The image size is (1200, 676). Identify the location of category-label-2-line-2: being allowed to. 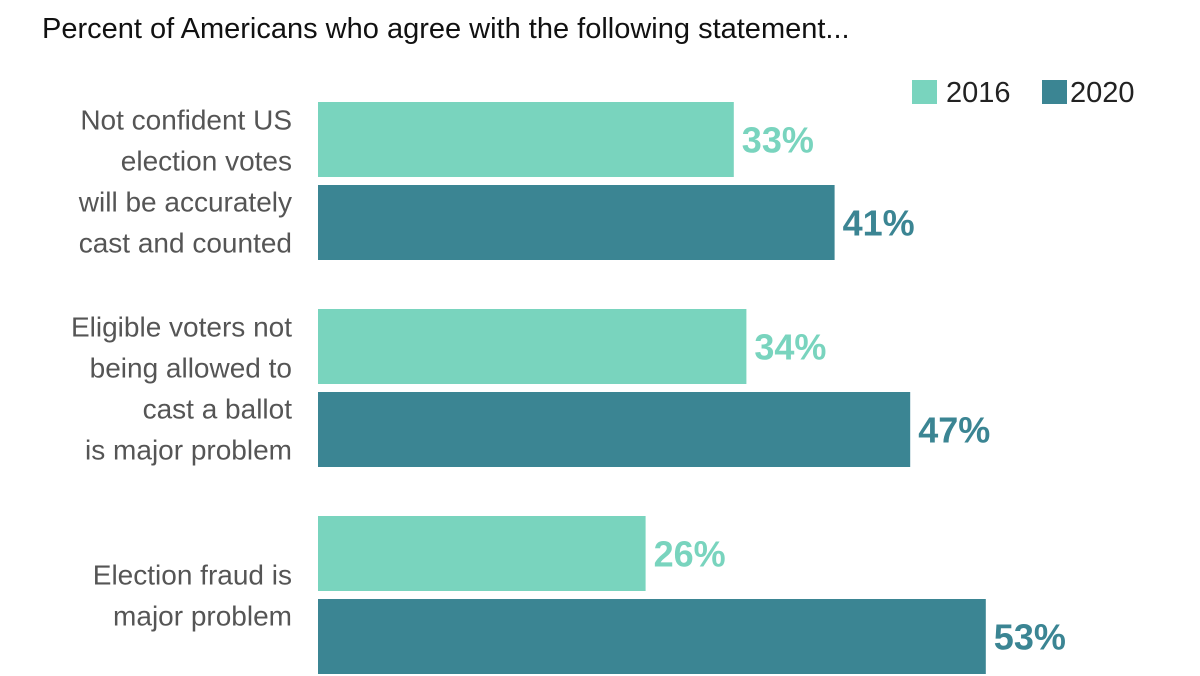
(191, 368).